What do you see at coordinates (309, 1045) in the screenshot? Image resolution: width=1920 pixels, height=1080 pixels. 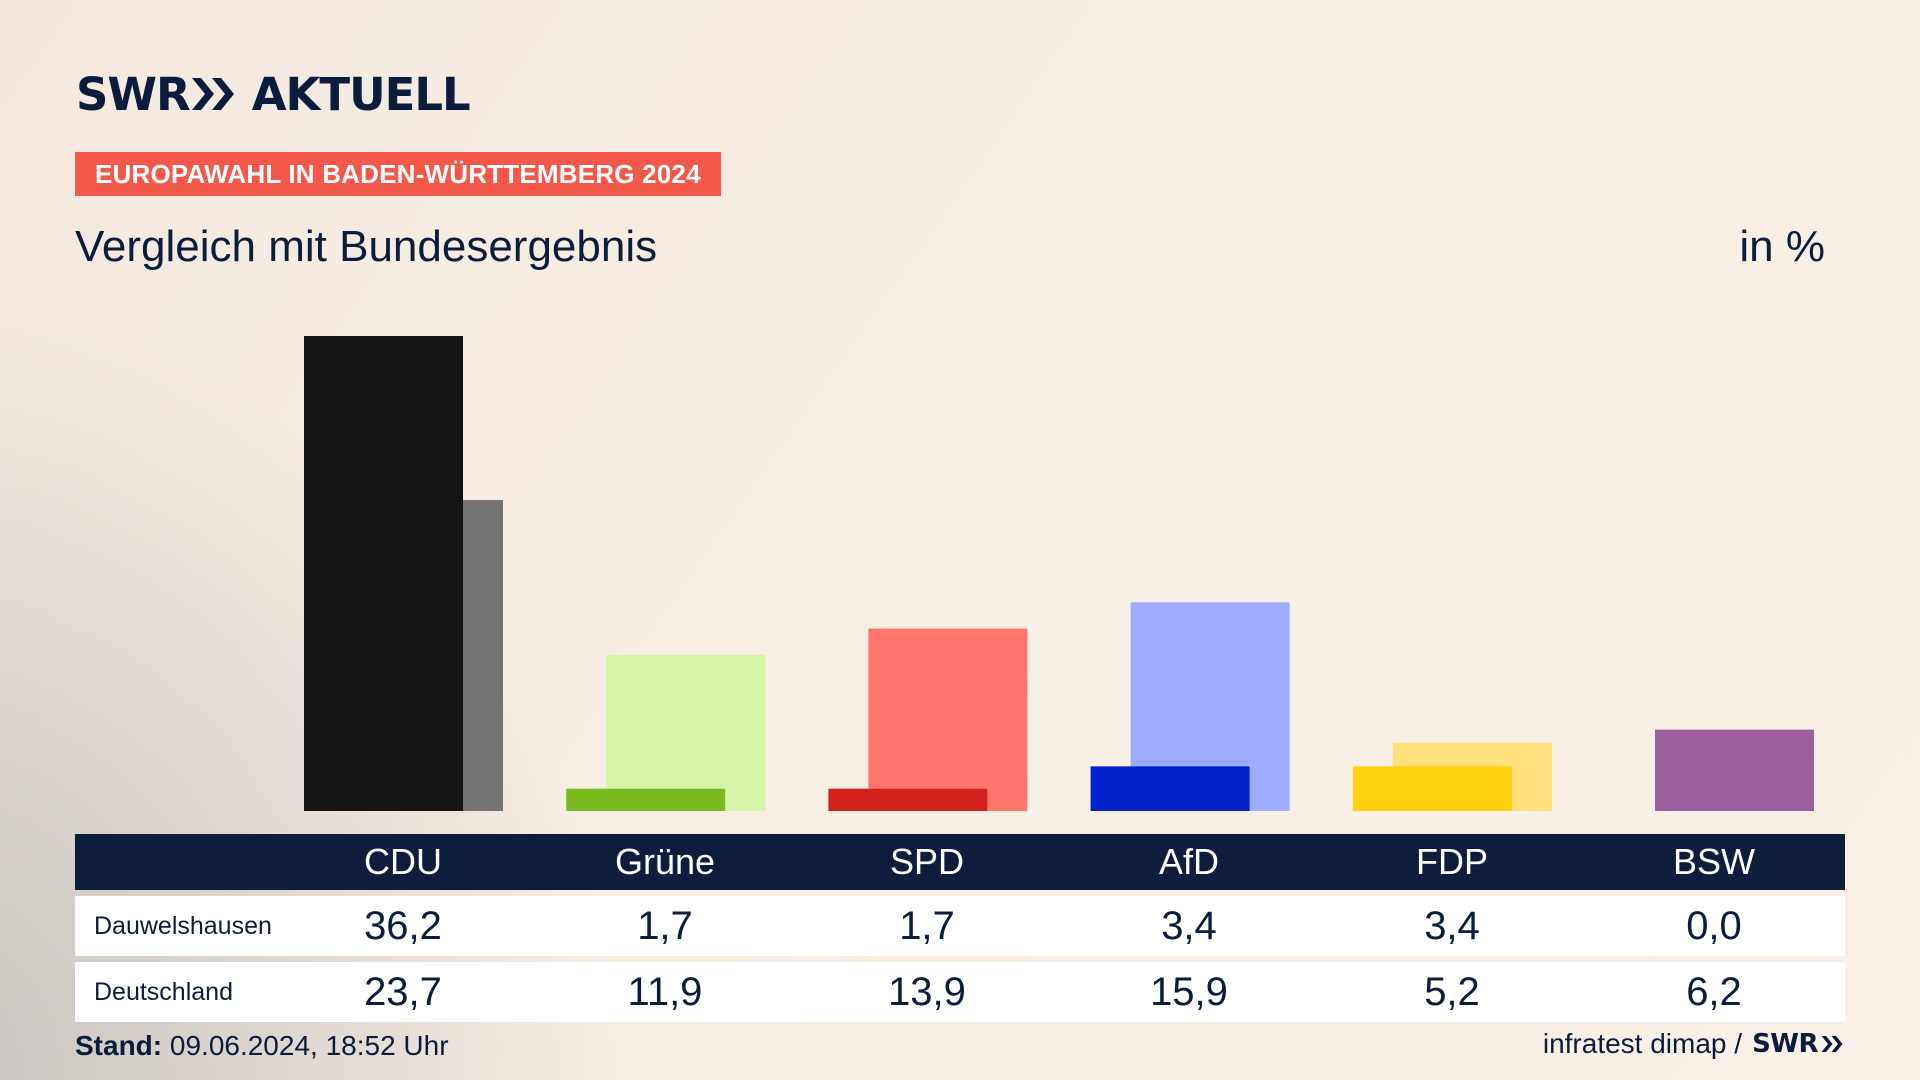 I see `stand-value: 09.06.2024, 18:52 Uhr` at bounding box center [309, 1045].